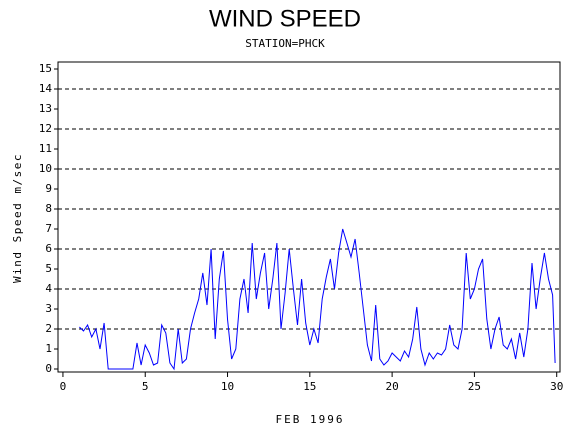 The height and width of the screenshot is (430, 570). What do you see at coordinates (285, 43) in the screenshot?
I see `chart-subtitle: STATION=PHCK` at bounding box center [285, 43].